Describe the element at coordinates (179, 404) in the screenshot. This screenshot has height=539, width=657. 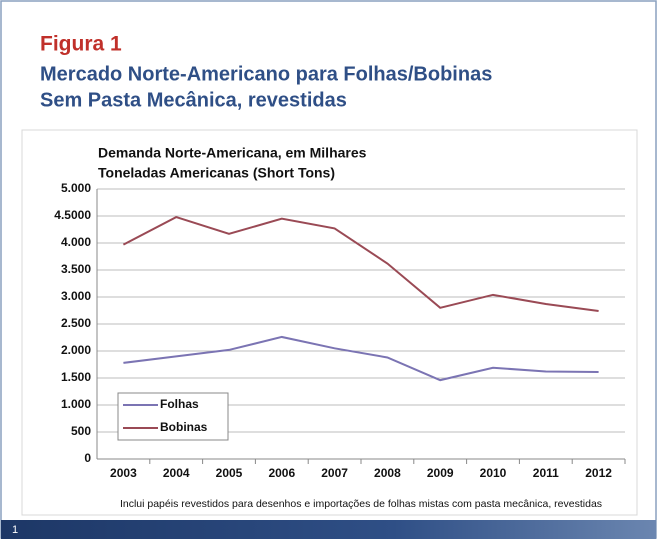
I see `legend-label: Folhas` at that location.